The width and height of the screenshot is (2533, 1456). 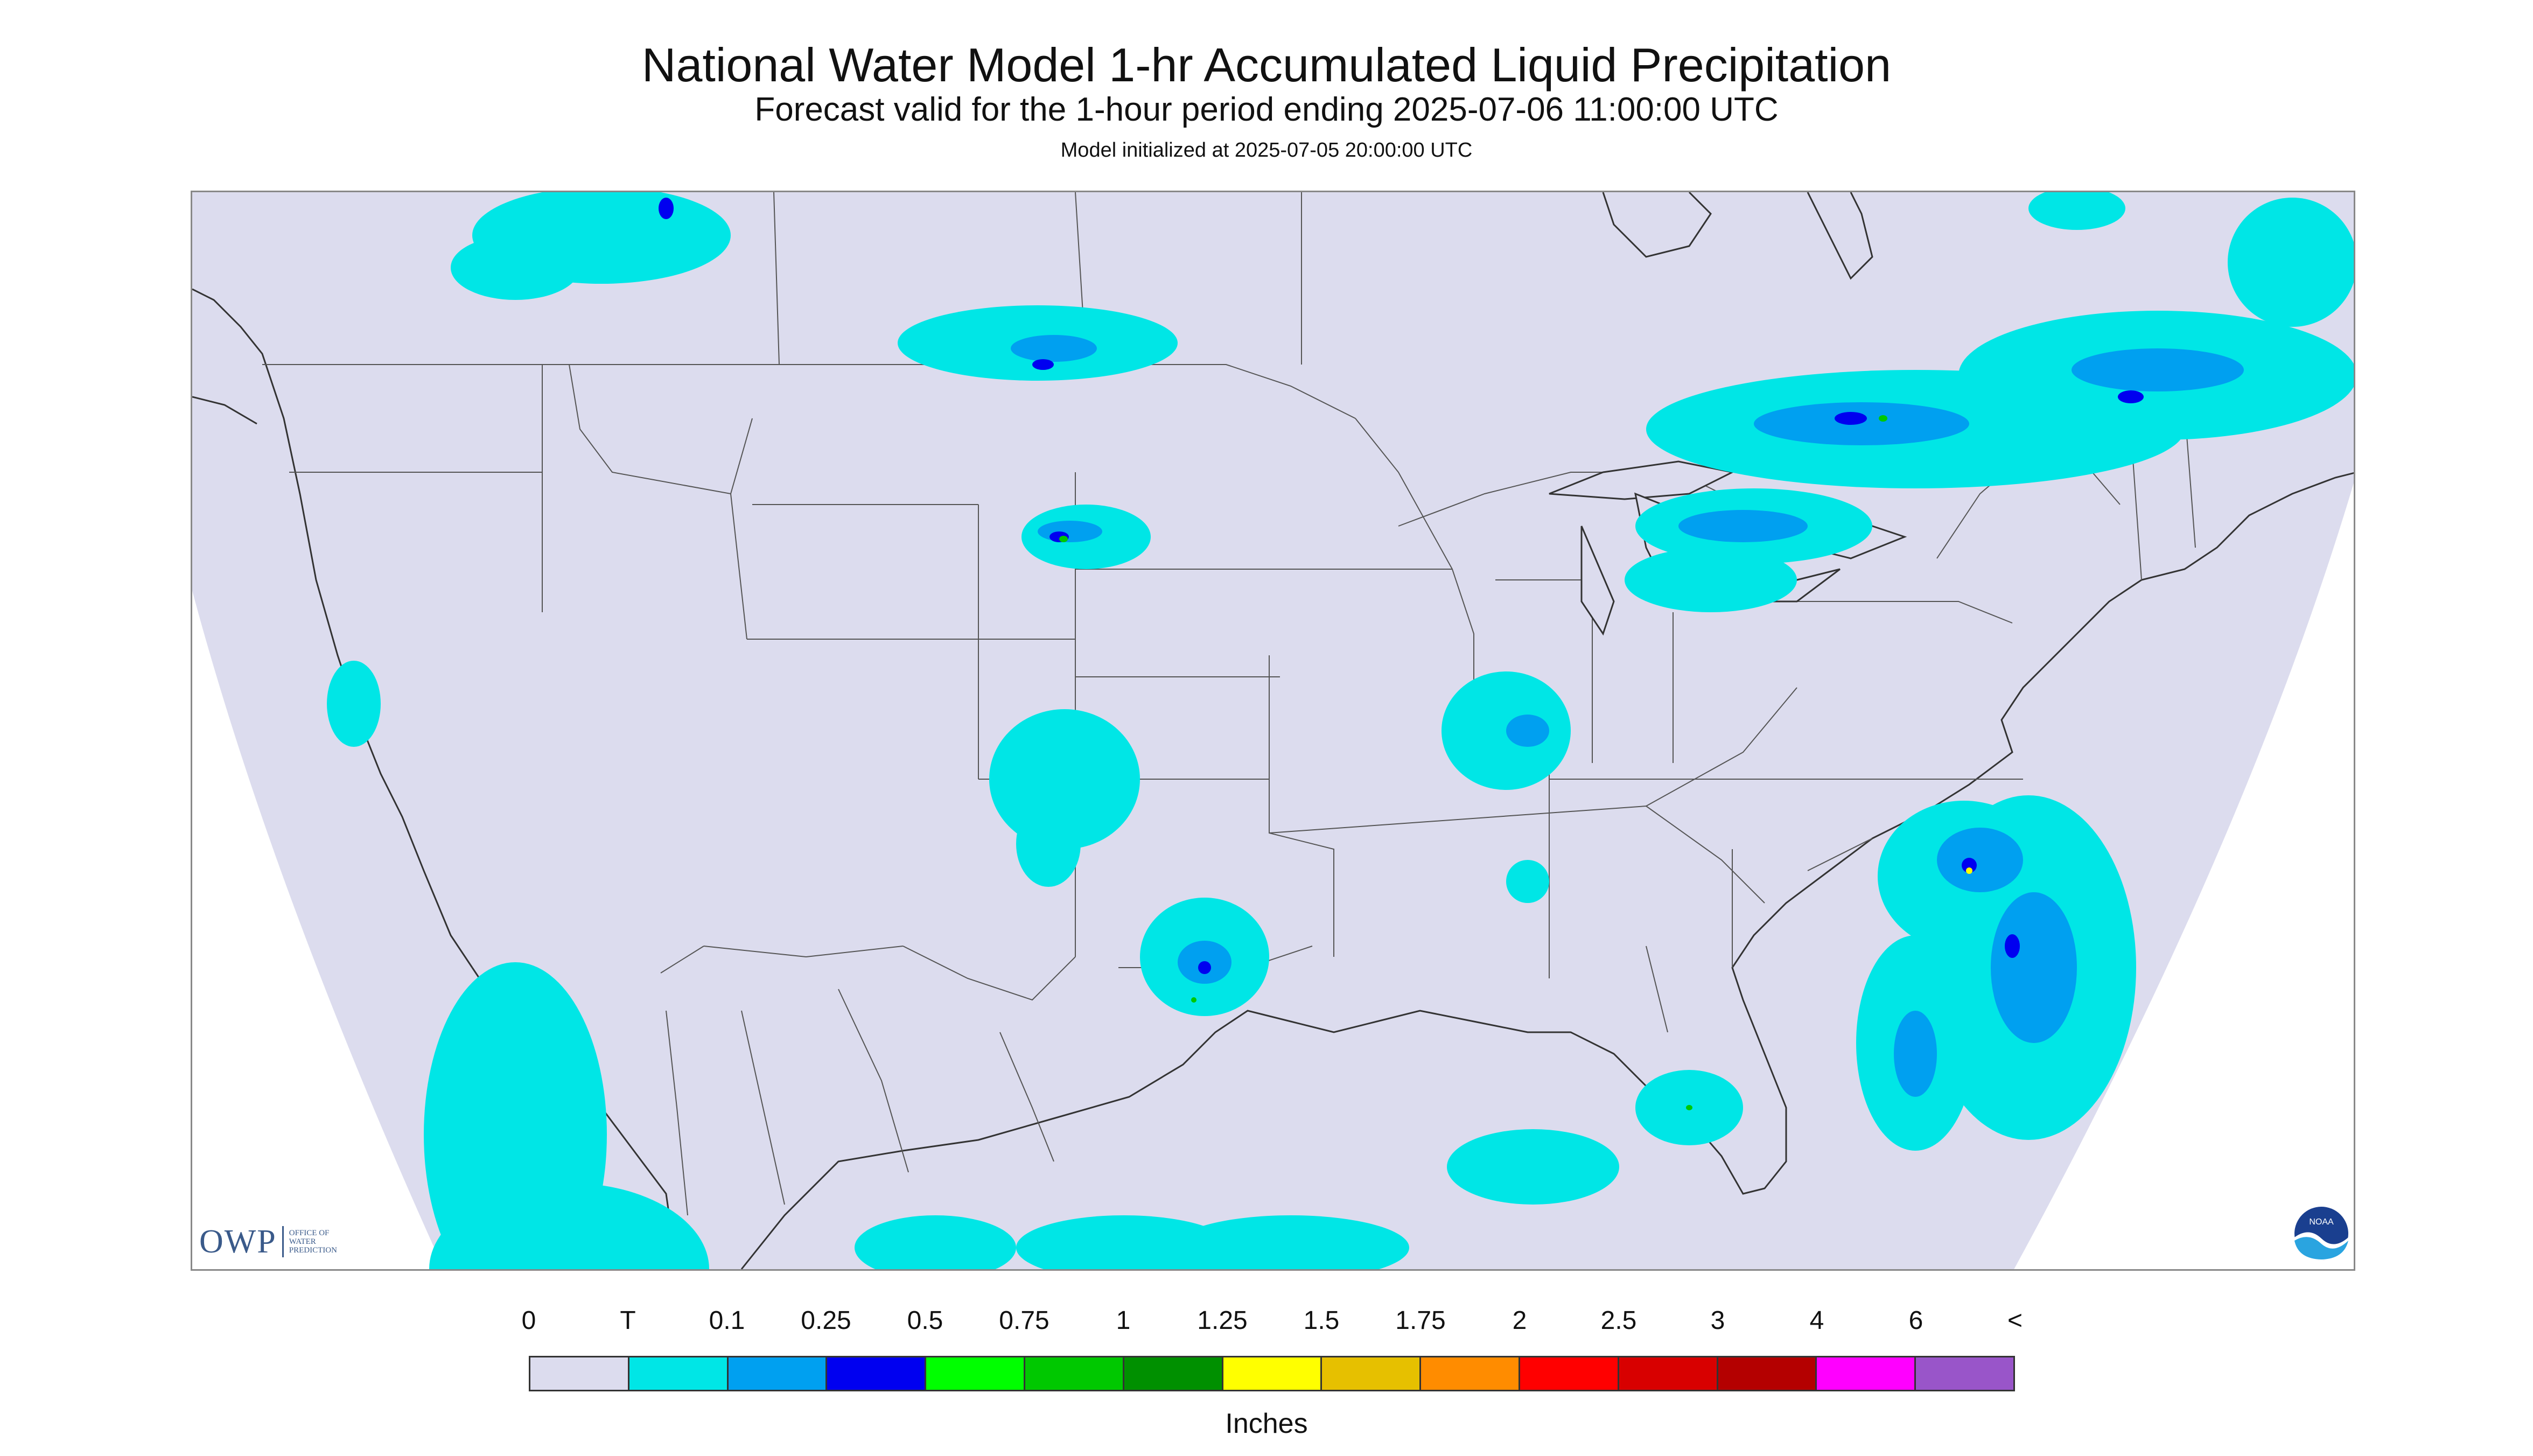 What do you see at coordinates (1817, 1320) in the screenshot?
I see `legend-tick: 4` at bounding box center [1817, 1320].